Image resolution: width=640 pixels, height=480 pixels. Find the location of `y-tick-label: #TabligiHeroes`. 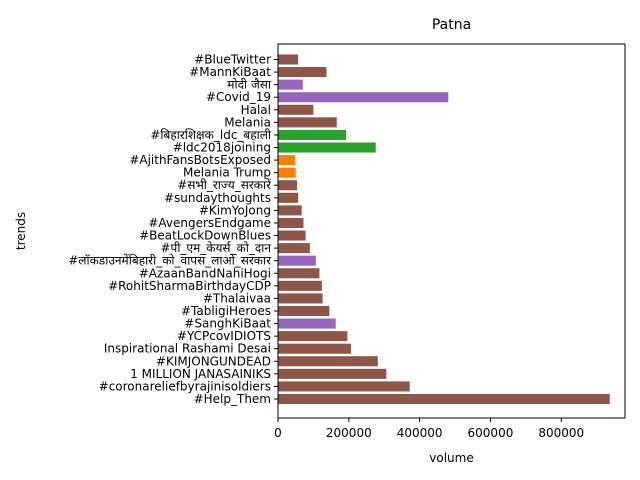

y-tick-label: #TabligiHeroes is located at coordinates (226, 311).